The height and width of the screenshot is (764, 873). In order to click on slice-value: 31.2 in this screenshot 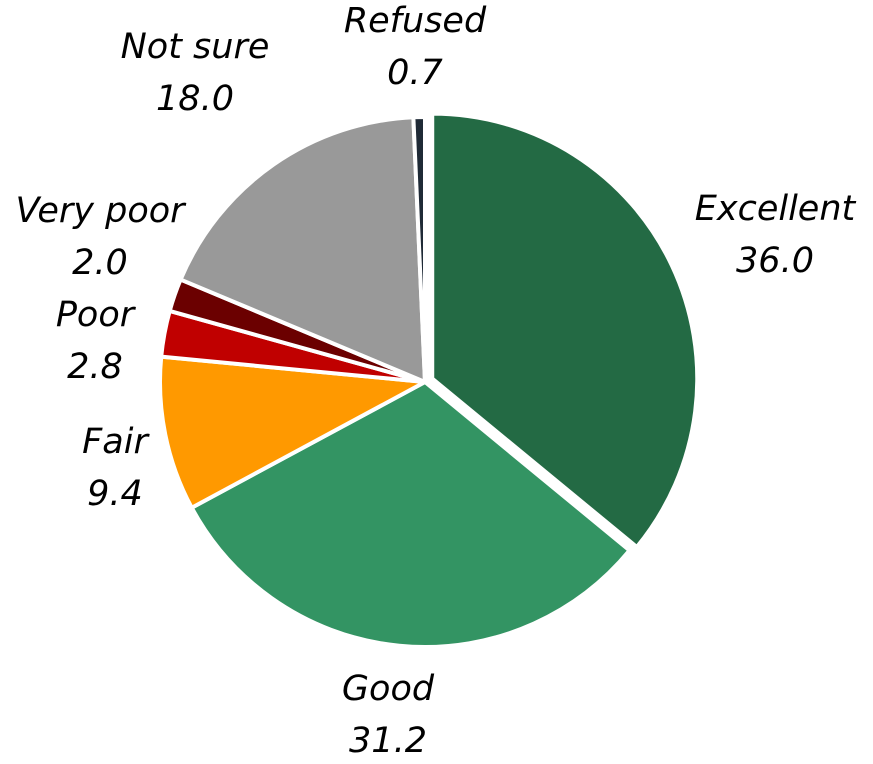, I will do `click(388, 741)`.